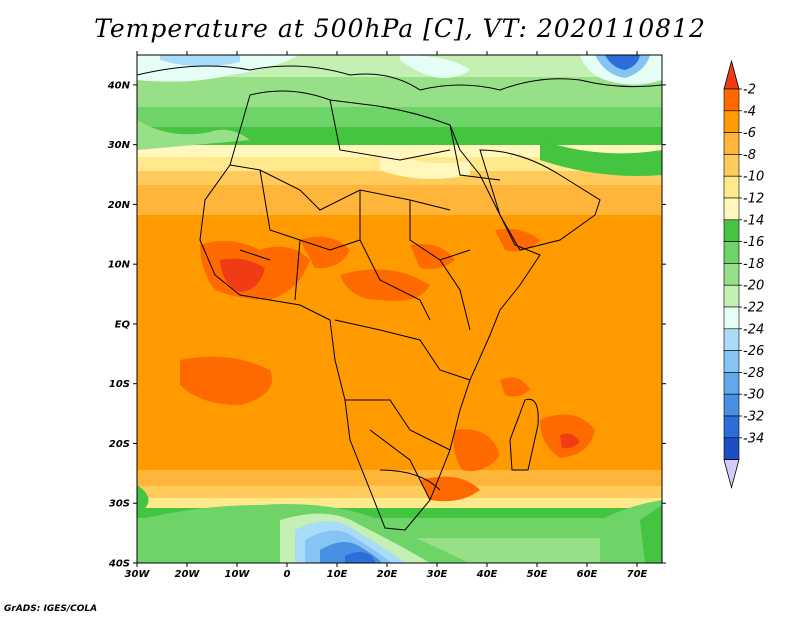  What do you see at coordinates (138, 574) in the screenshot?
I see `lon-tick-label: 30W` at bounding box center [138, 574].